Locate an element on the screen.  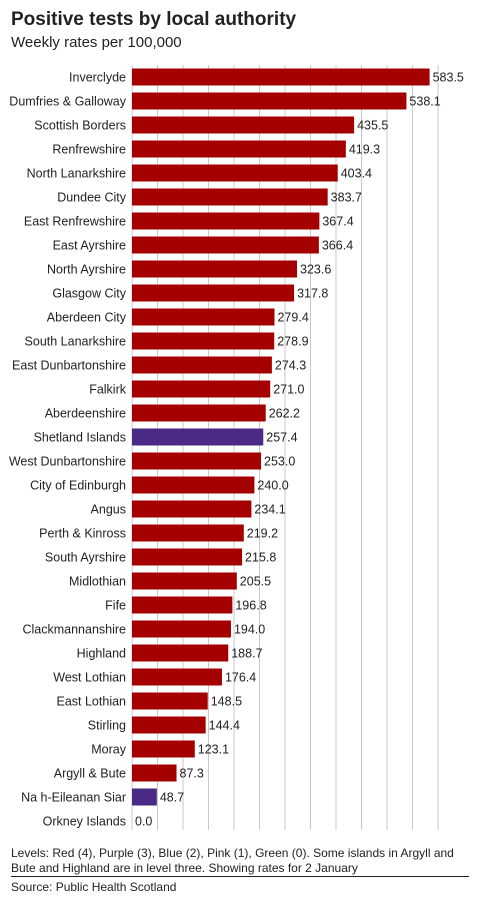
value-label: 87.3 is located at coordinates (192, 774).